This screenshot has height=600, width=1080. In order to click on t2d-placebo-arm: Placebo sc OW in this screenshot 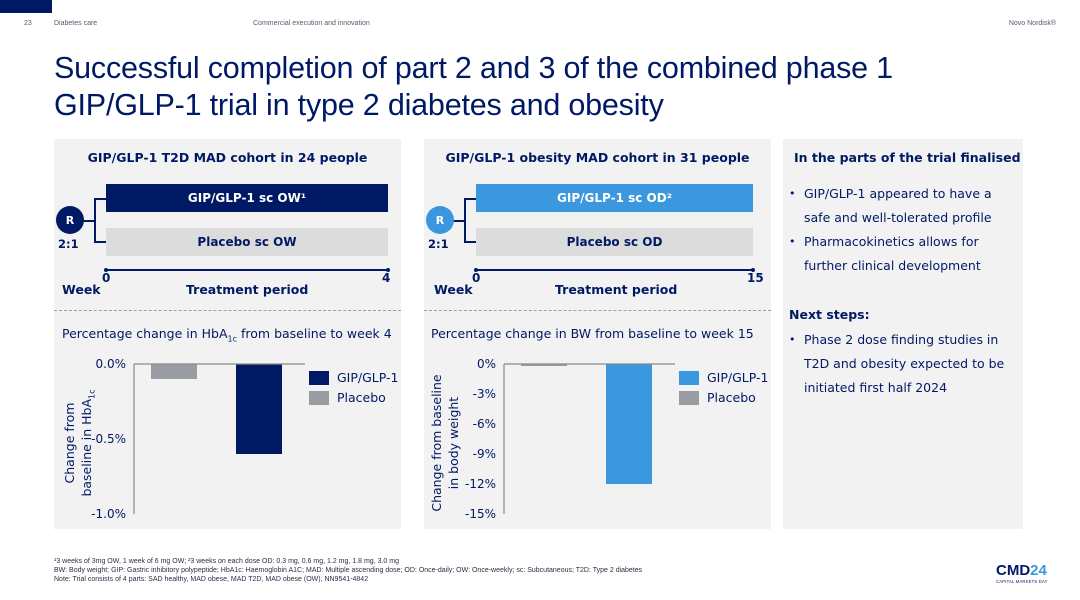, I will do `click(247, 242)`.